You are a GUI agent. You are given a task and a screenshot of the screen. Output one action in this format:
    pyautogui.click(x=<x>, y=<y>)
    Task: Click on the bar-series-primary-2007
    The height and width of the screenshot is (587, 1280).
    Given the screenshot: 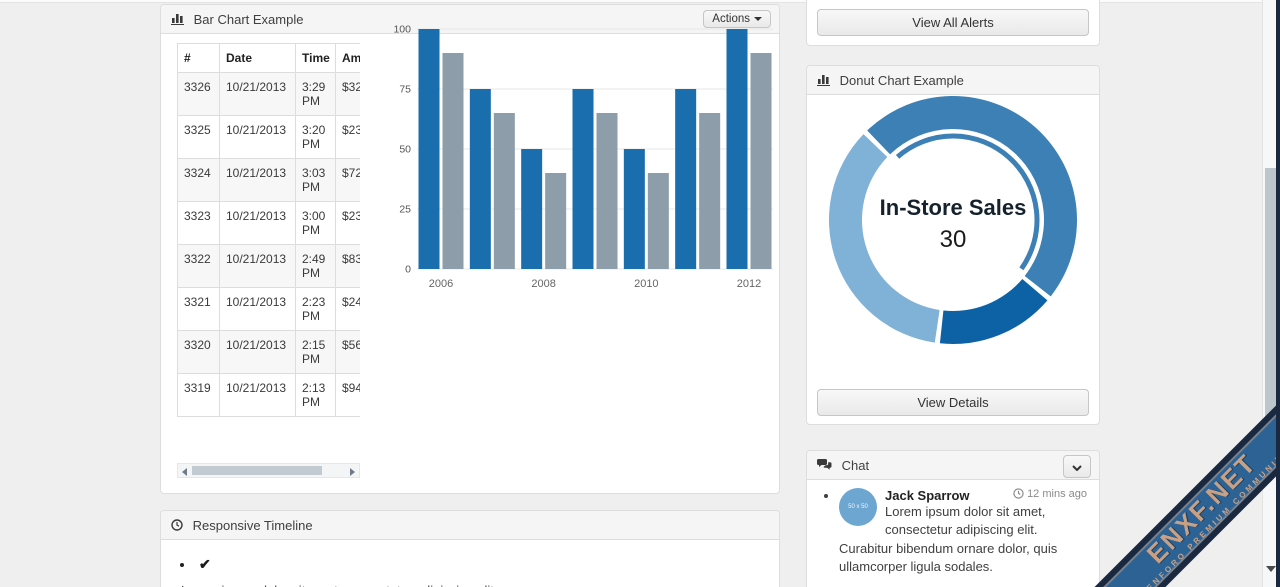 What is the action you would take?
    pyautogui.click(x=480, y=179)
    